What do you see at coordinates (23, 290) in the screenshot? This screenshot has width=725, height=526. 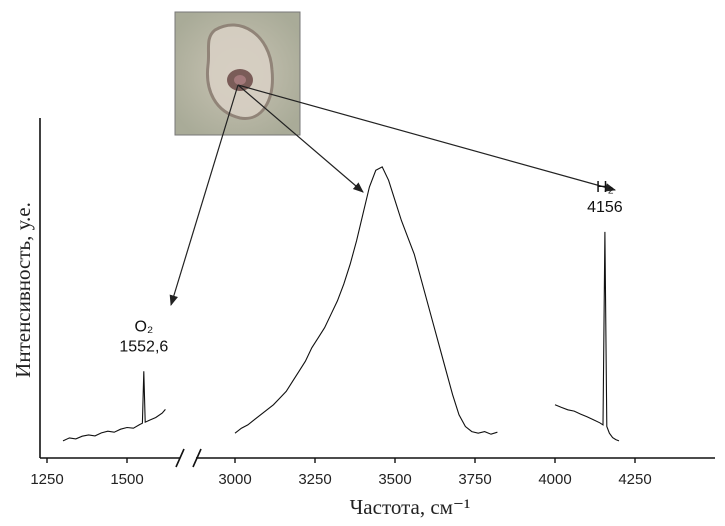 I see `y-axis-label: Интенсивность, у.е.` at bounding box center [23, 290].